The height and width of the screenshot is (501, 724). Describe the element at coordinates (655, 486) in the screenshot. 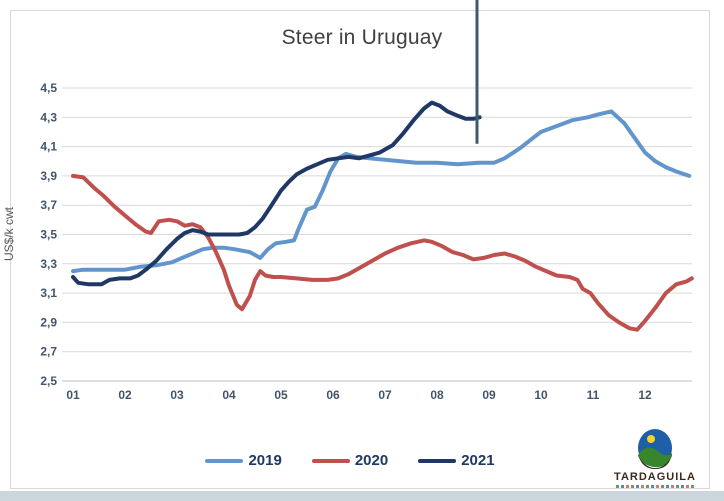

I see `tardaguila-logo-subtext` at that location.